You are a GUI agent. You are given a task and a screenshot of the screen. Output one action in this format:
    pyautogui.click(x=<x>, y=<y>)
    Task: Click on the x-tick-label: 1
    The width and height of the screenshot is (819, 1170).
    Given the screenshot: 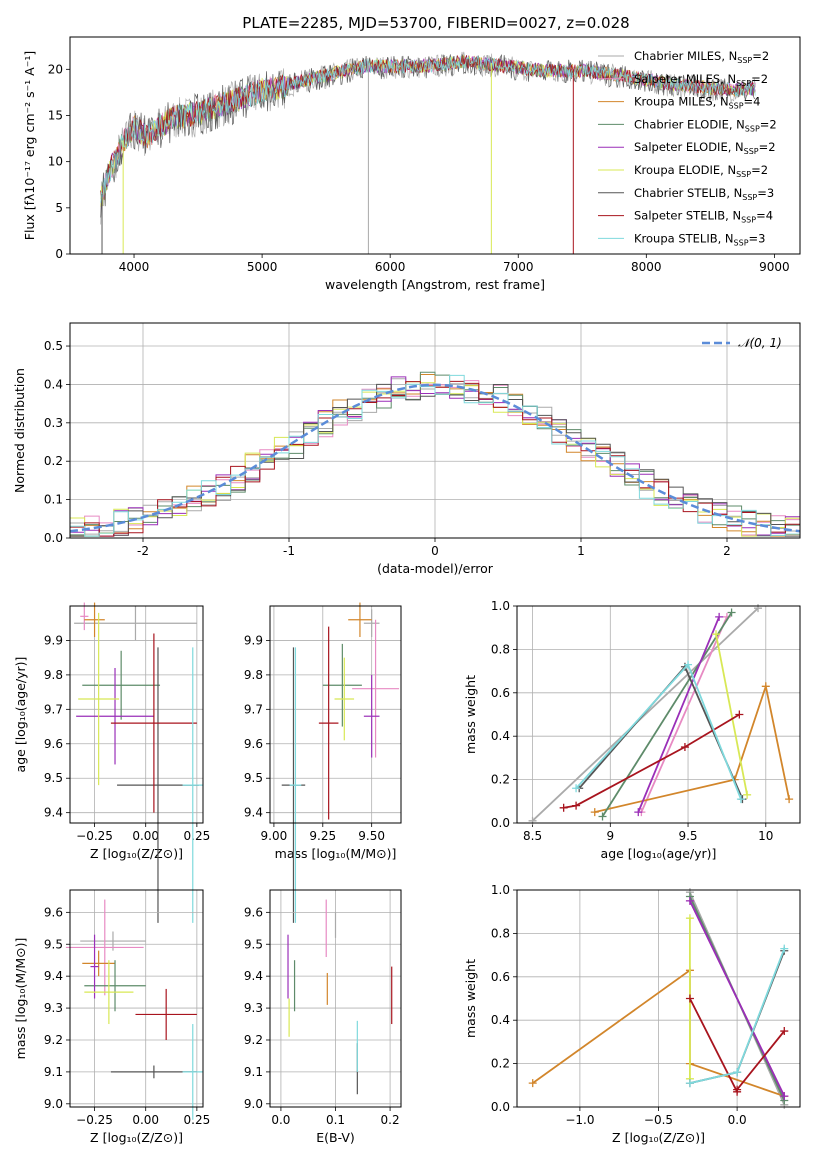 What is the action you would take?
    pyautogui.click(x=581, y=551)
    